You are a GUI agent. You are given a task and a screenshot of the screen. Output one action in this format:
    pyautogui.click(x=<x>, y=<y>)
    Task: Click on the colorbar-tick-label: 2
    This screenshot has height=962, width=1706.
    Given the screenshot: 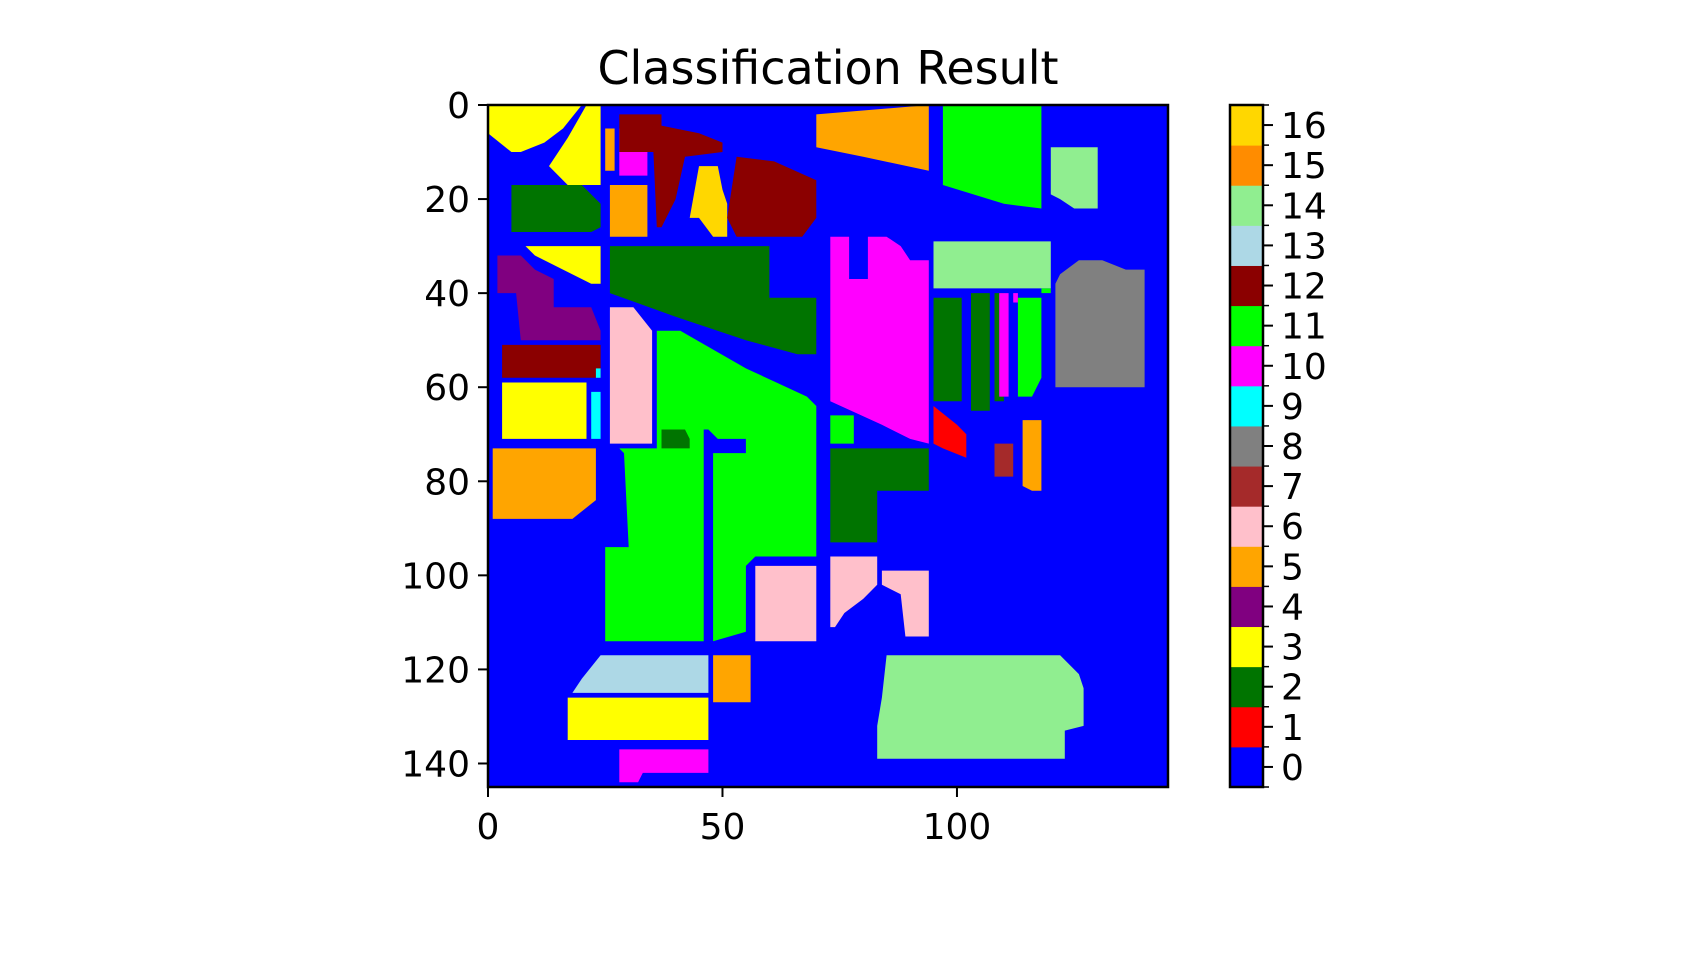 What is the action you would take?
    pyautogui.click(x=1292, y=688)
    